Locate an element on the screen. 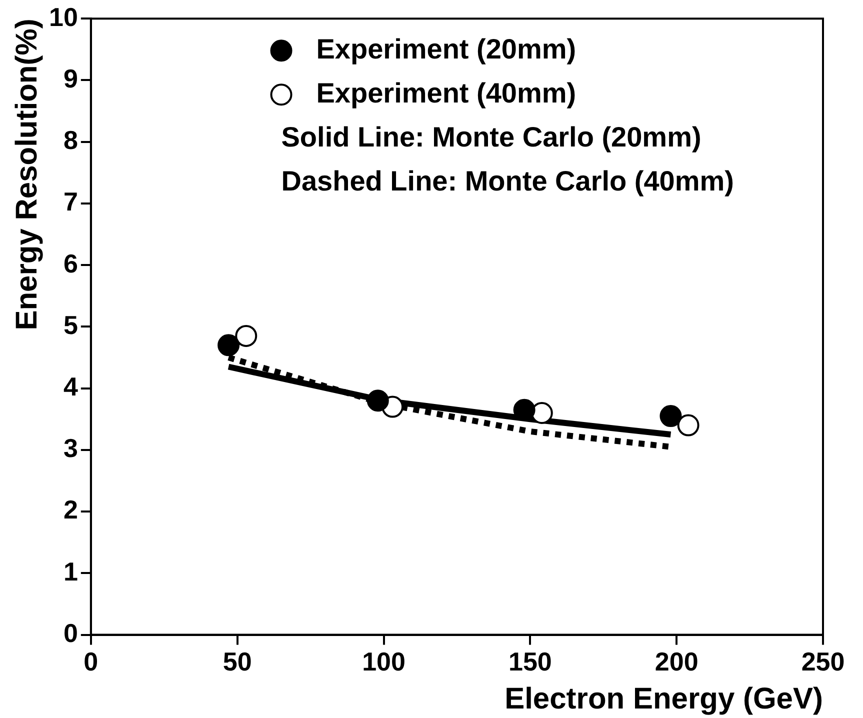 This screenshot has width=863, height=718. y-tick-label: 0 is located at coordinates (70, 633).